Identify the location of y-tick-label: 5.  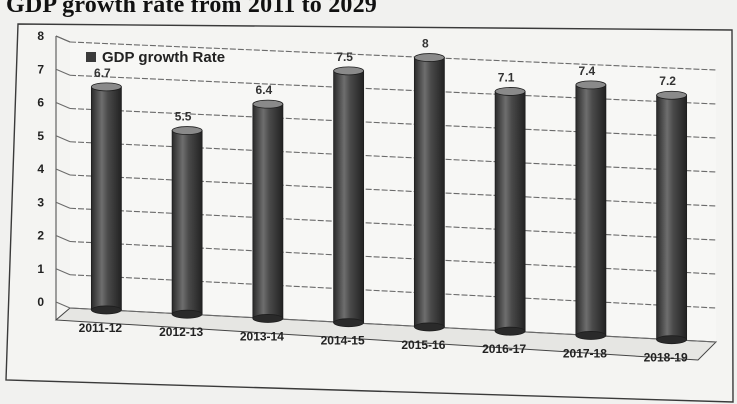
(40, 136).